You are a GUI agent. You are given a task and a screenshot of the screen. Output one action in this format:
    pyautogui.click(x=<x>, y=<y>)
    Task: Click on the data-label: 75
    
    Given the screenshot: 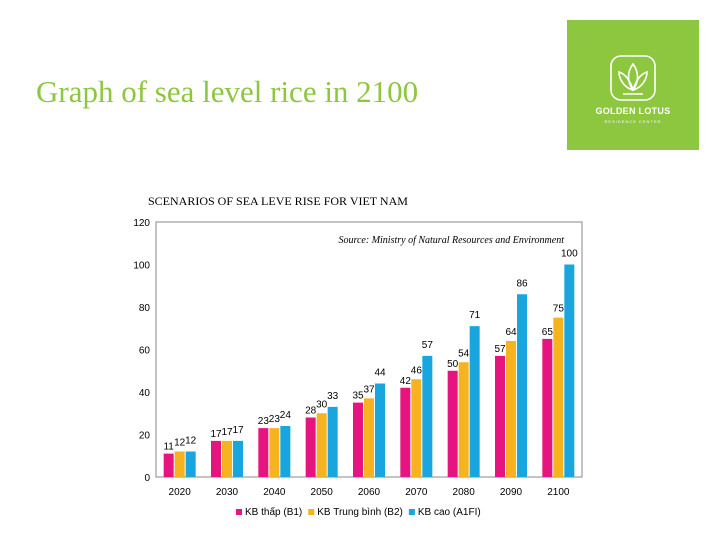 What is the action you would take?
    pyautogui.click(x=559, y=309)
    